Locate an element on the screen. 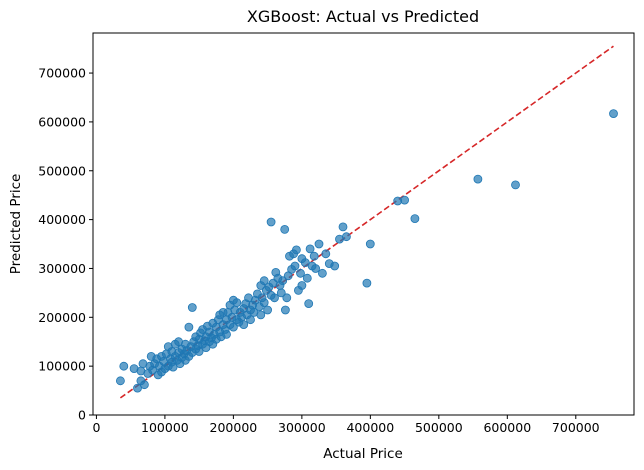 Image resolution: width=644 pixels, height=470 pixels. y-tick-label: 600000 is located at coordinates (62, 121).